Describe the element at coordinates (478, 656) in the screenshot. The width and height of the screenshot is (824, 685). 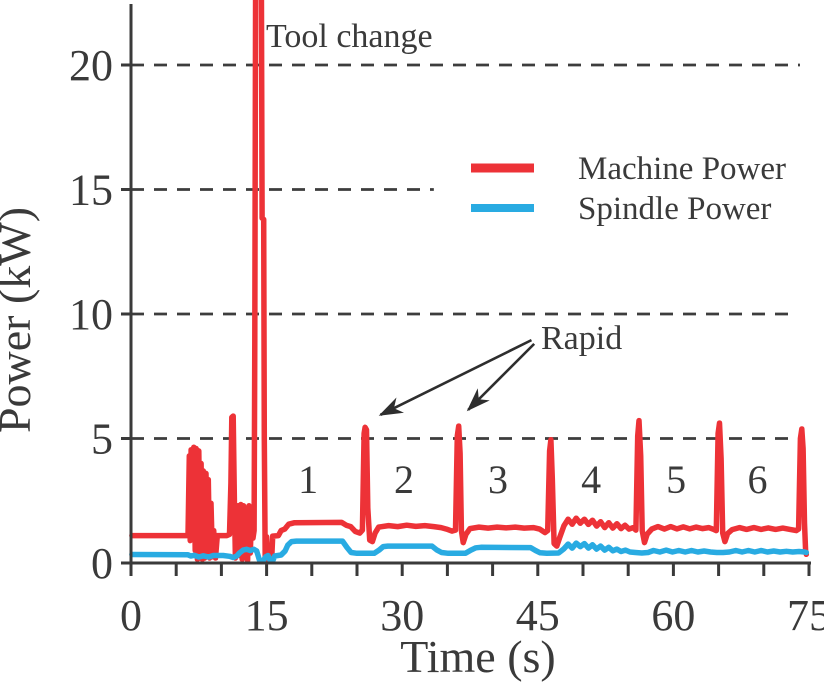
I see `x-axis-title: Time (s)` at that location.